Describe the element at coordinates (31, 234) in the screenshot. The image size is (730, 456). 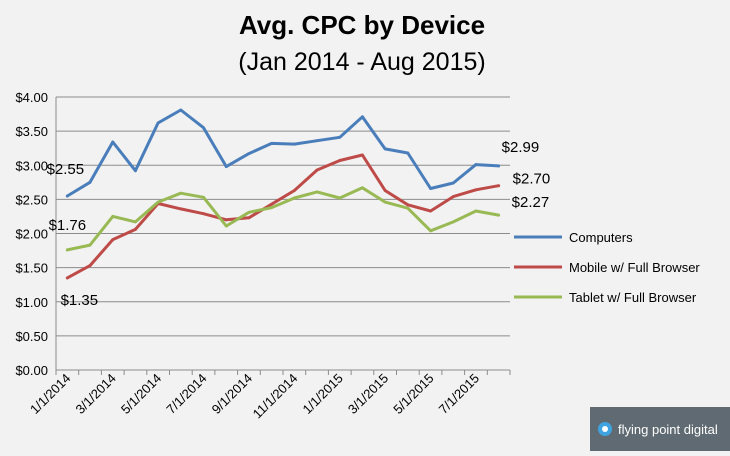
I see `y-tick-label: $2.00` at that location.